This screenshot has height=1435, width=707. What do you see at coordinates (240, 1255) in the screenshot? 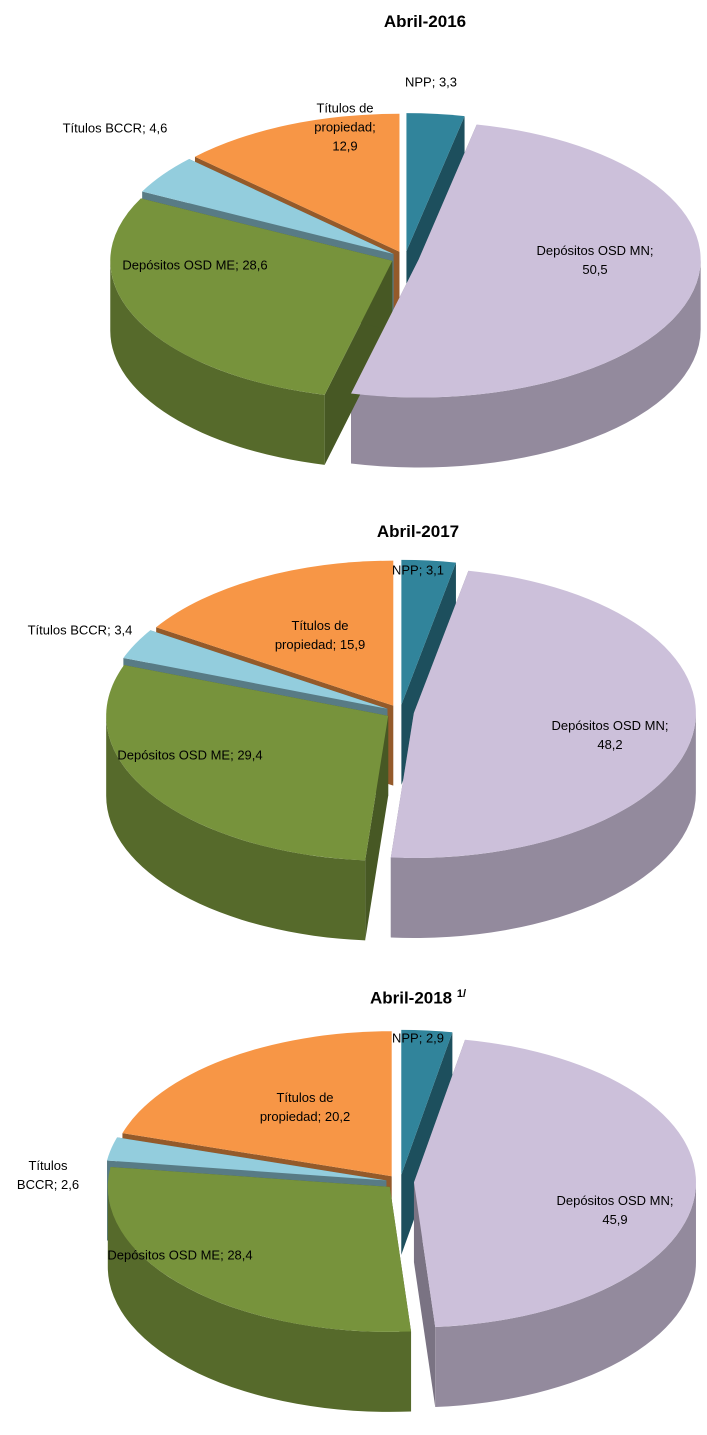
I see `label-value: 28,4` at bounding box center [240, 1255].